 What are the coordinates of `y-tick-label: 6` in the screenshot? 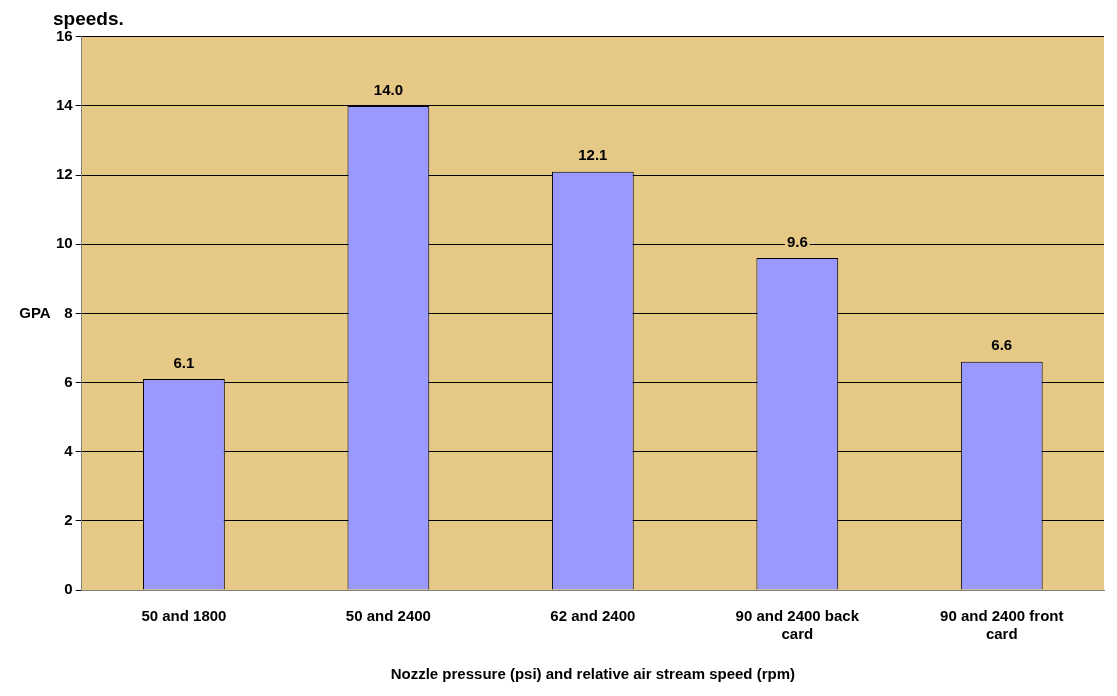 It's located at (68, 381).